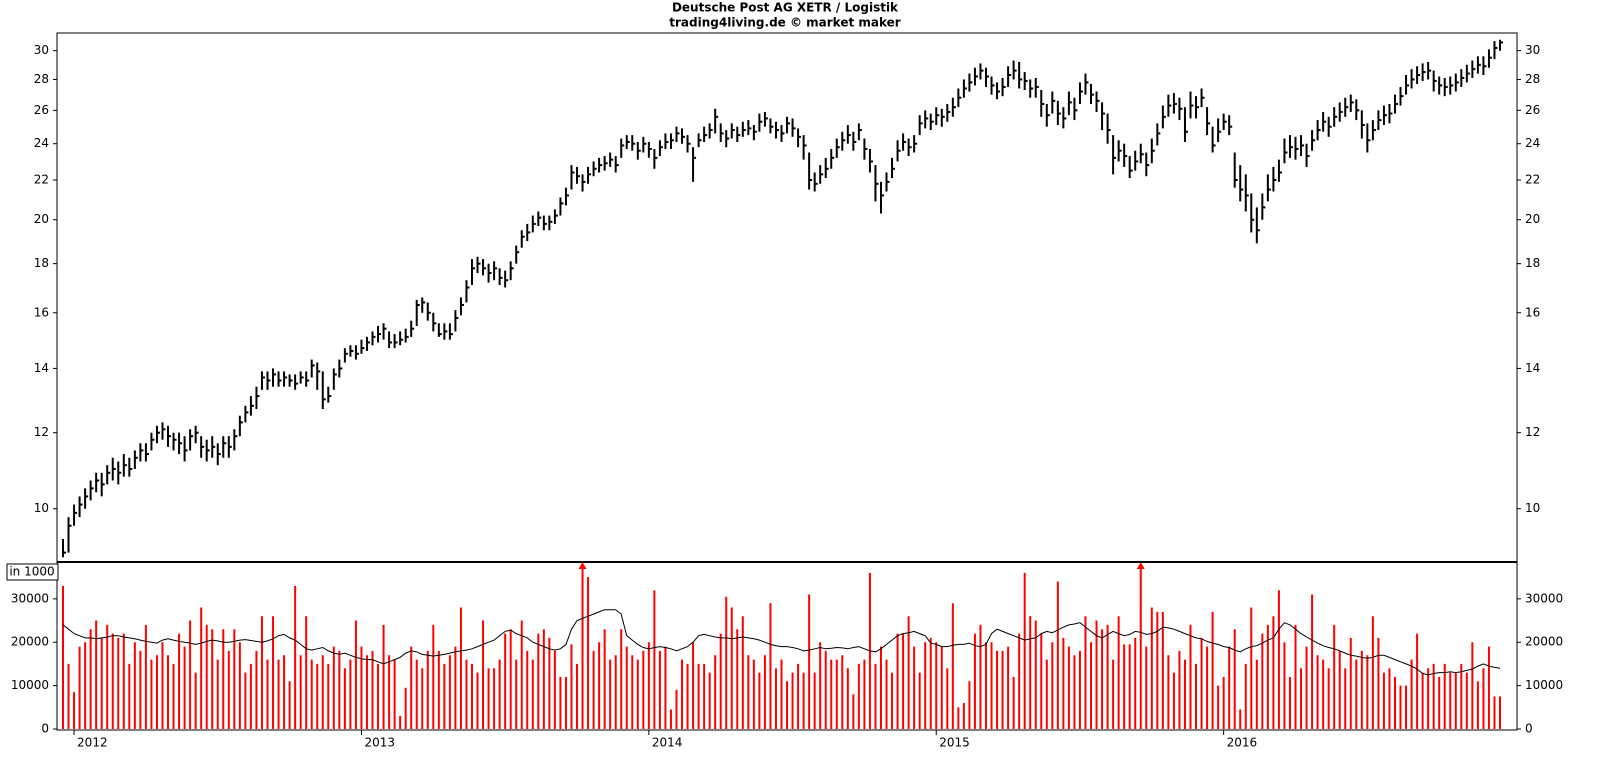  What do you see at coordinates (785, 23) in the screenshot?
I see `chart-subtitle: trading4living.de © market maker` at bounding box center [785, 23].